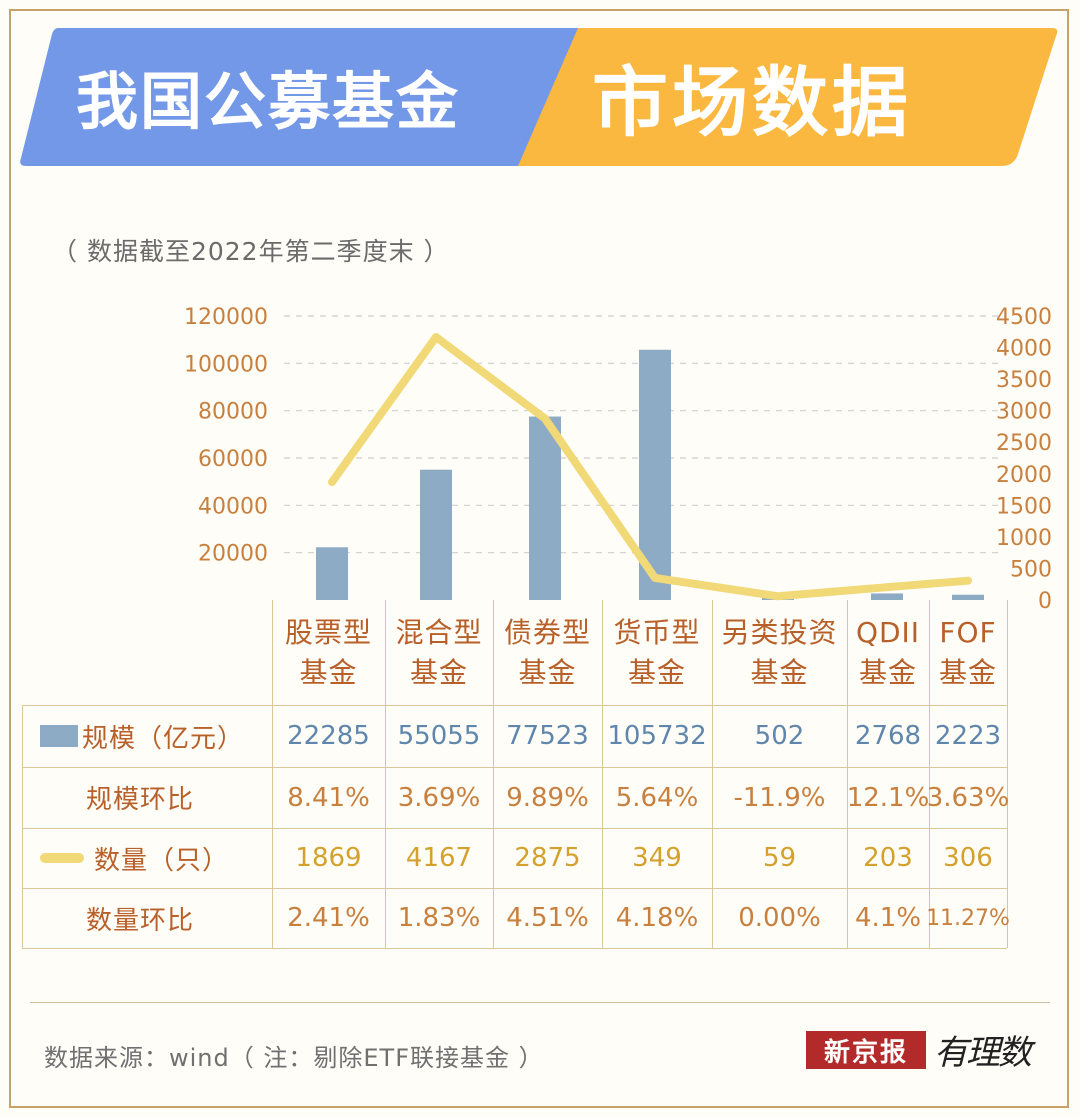  Describe the element at coordinates (1024, 475) in the screenshot. I see `y-right-tick-label: 2000` at that location.